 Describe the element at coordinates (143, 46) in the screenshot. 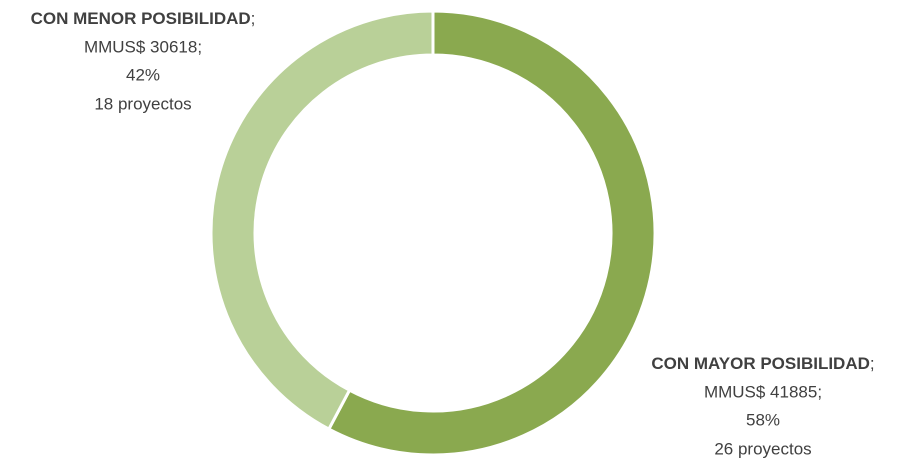

I see `value-label: MMUS$ 30618;` at that location.